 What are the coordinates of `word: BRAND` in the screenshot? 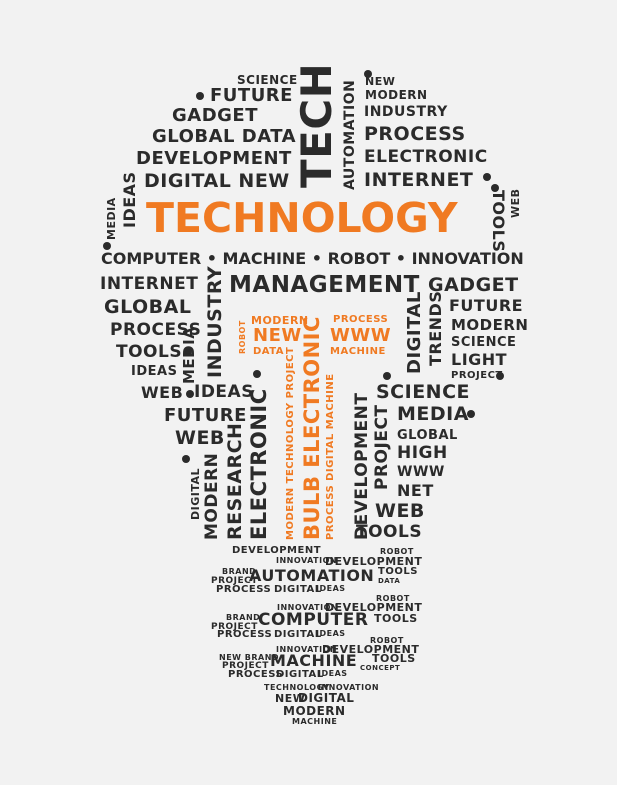 It's located at (243, 617).